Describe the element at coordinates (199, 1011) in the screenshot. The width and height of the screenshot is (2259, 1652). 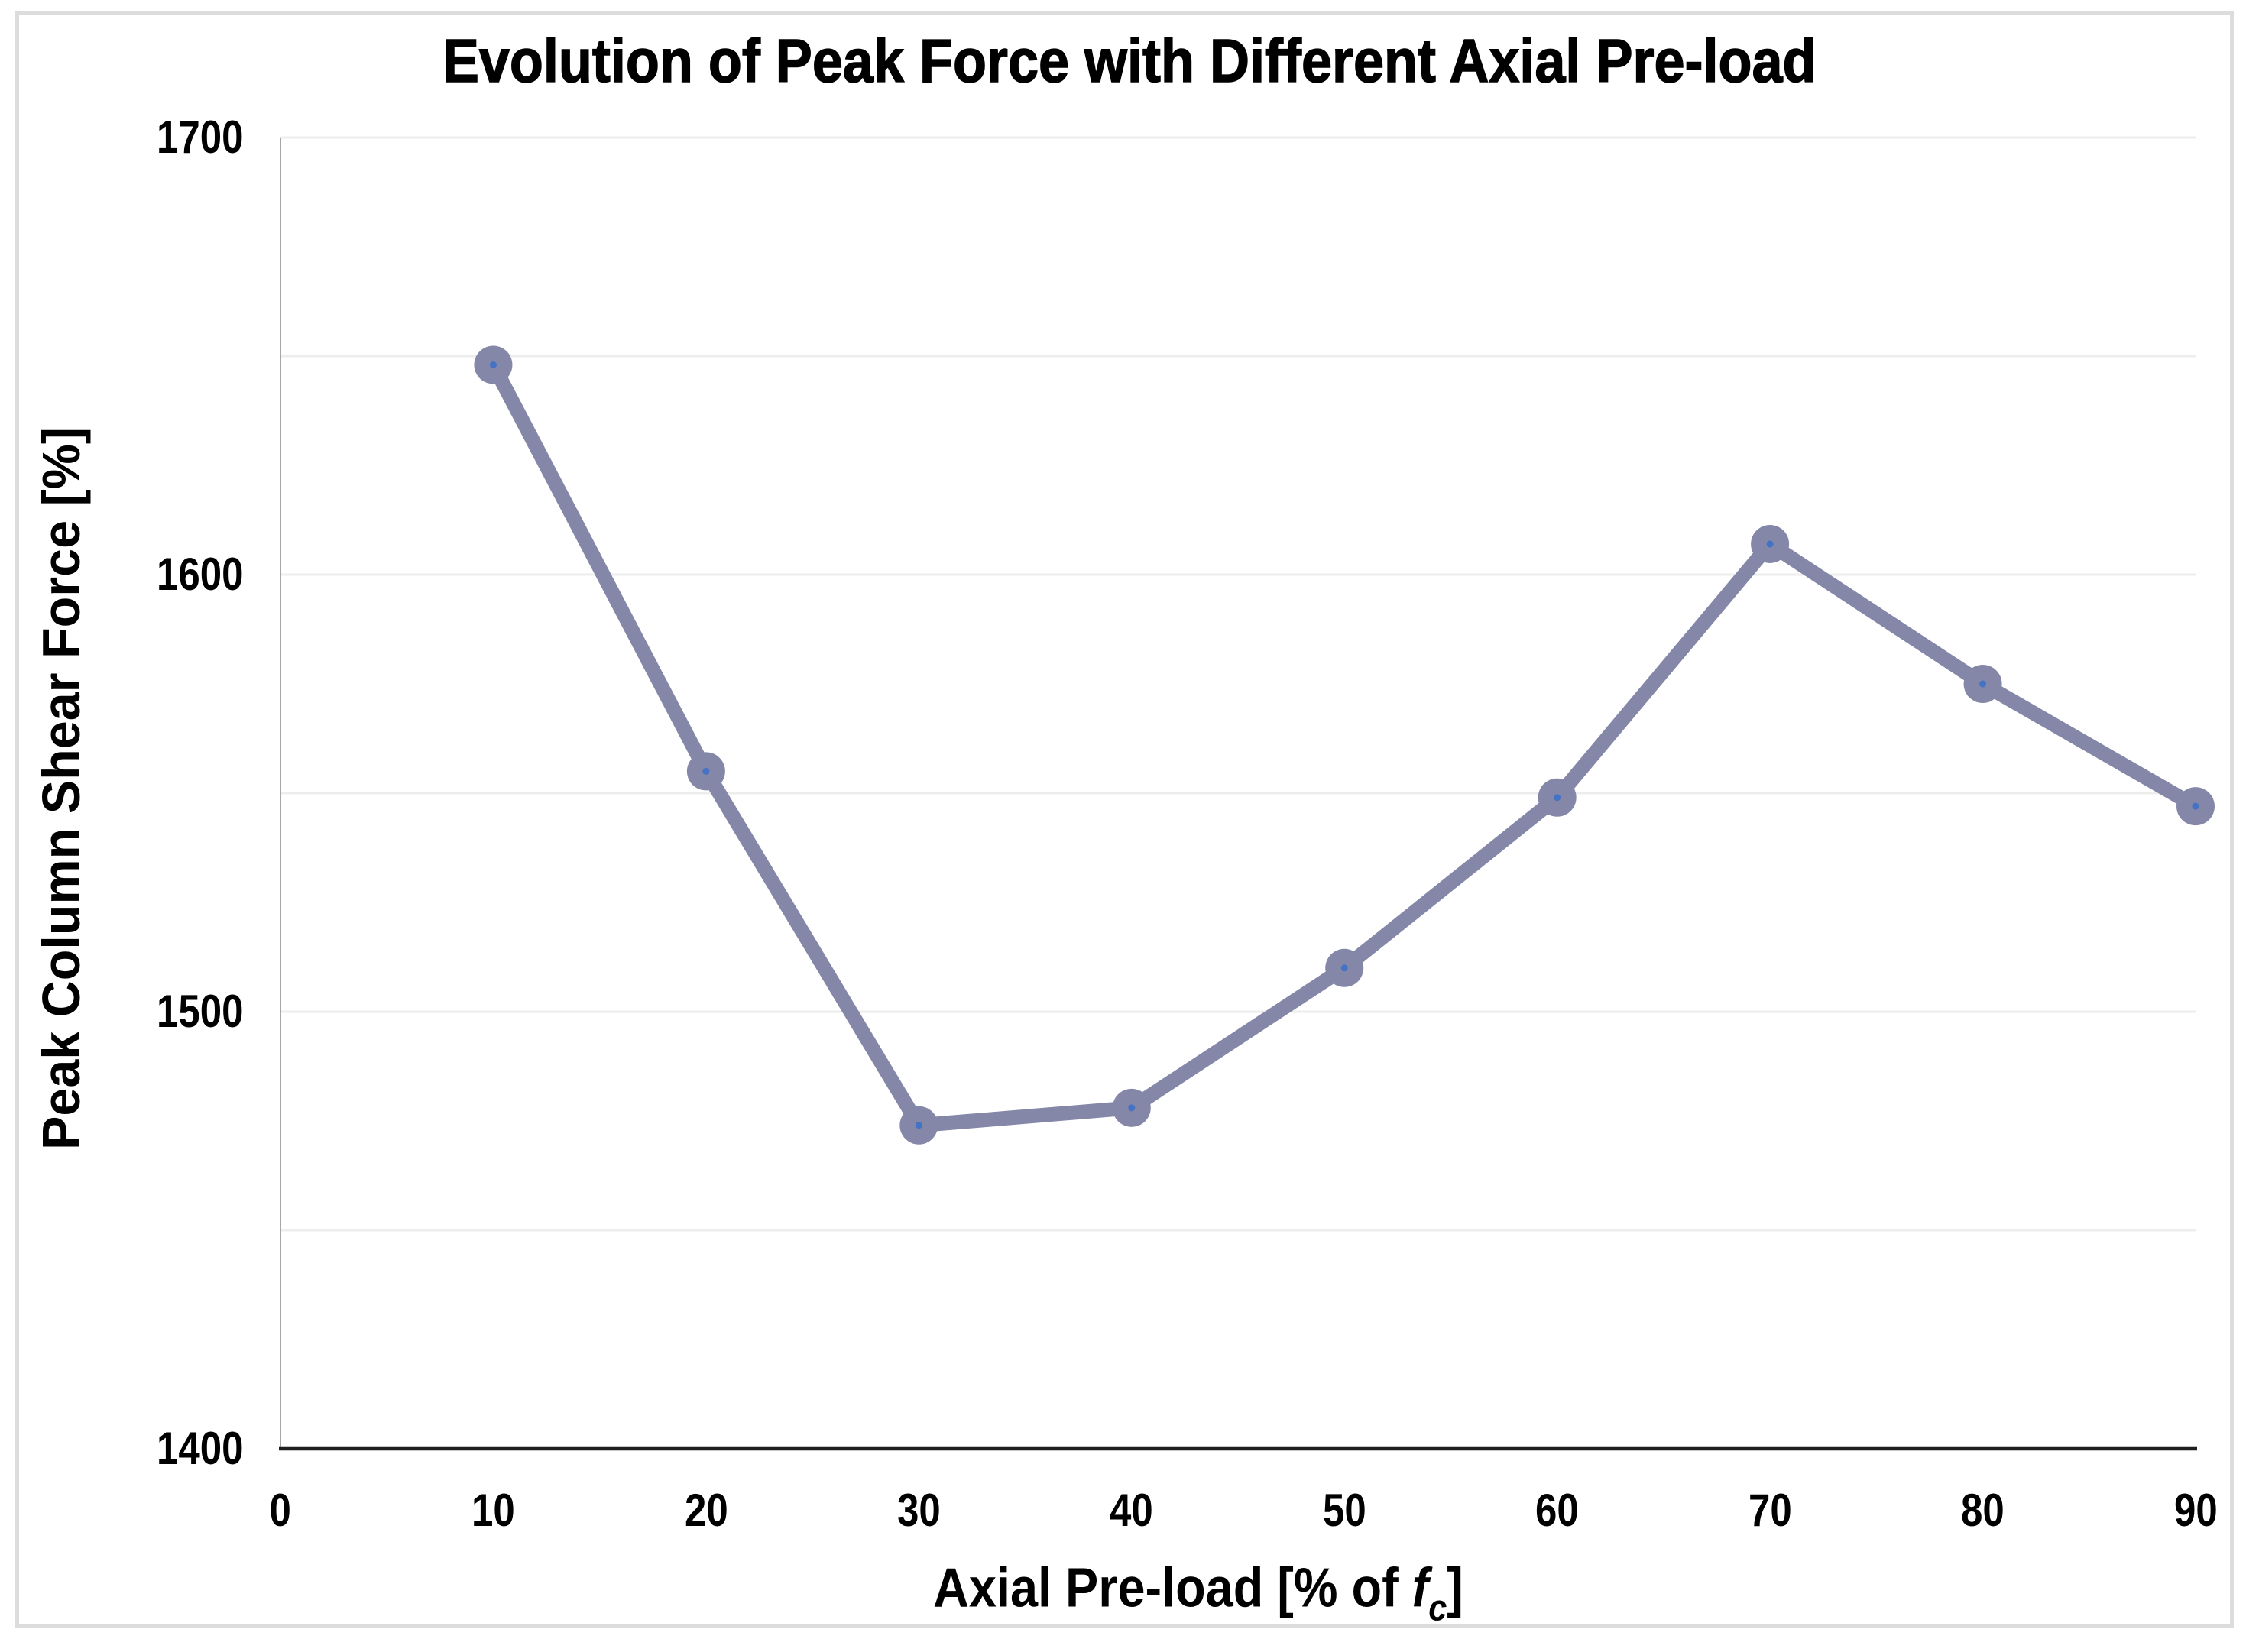
I see `y-tick-label: 1500` at that location.